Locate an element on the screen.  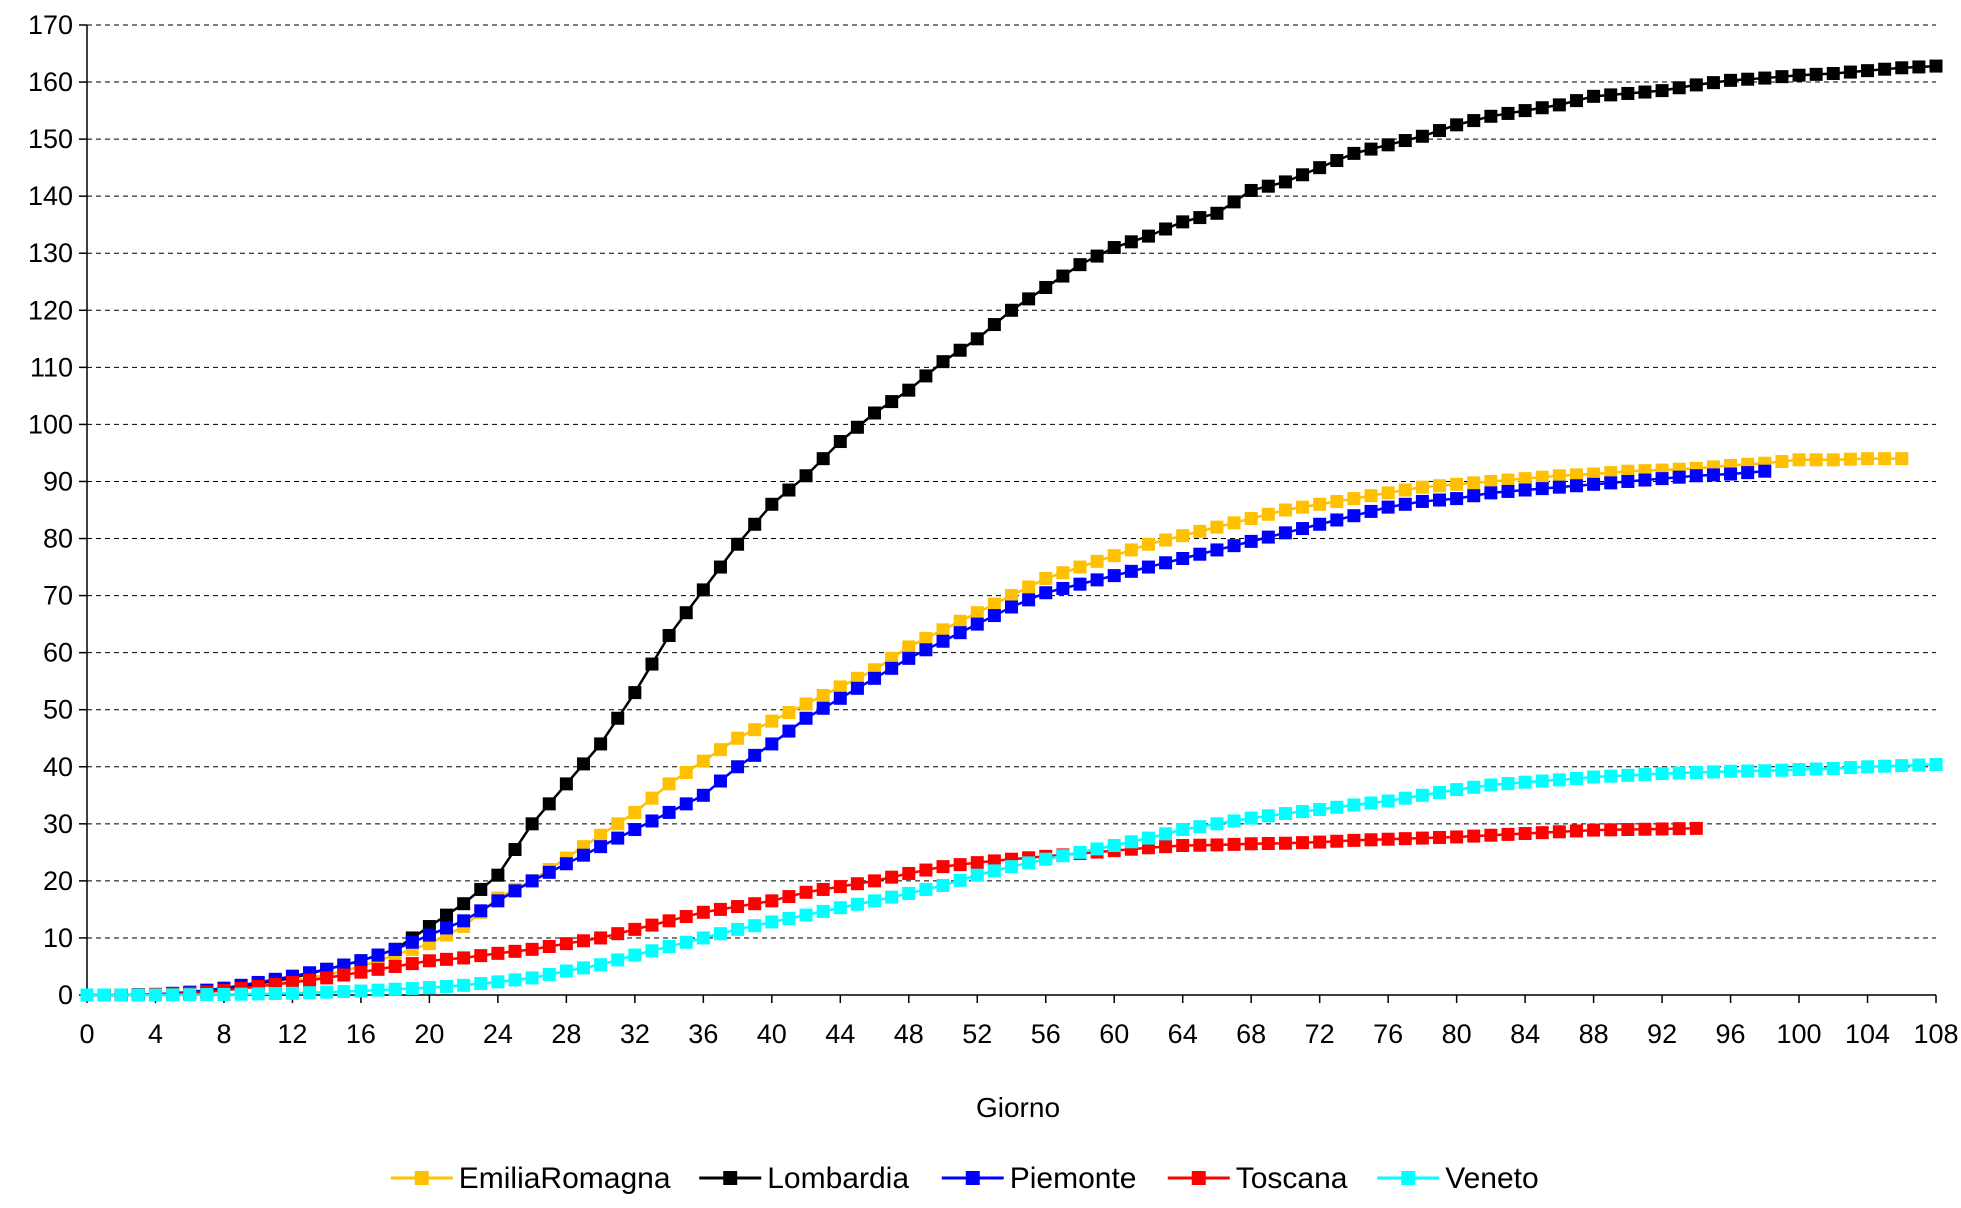
legend-label: Lombardia is located at coordinates (838, 1178).